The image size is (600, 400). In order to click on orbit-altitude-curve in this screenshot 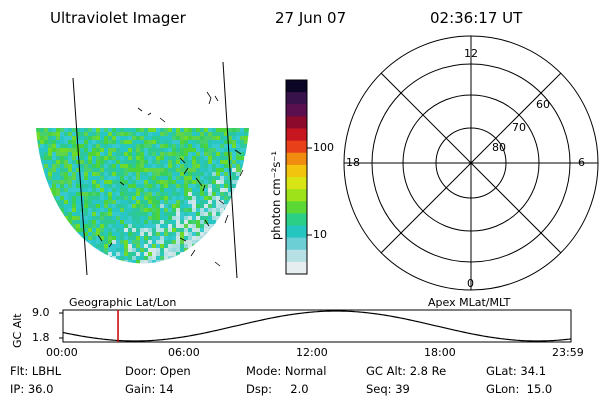, I will do `click(317, 326)`.